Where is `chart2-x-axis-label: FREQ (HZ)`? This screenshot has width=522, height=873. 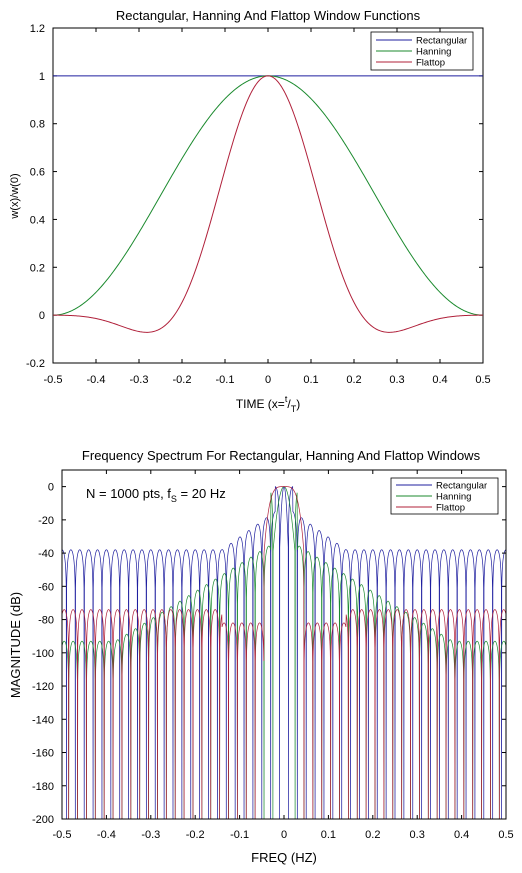 chart2-x-axis-label: FREQ (HZ) is located at coordinates (284, 857).